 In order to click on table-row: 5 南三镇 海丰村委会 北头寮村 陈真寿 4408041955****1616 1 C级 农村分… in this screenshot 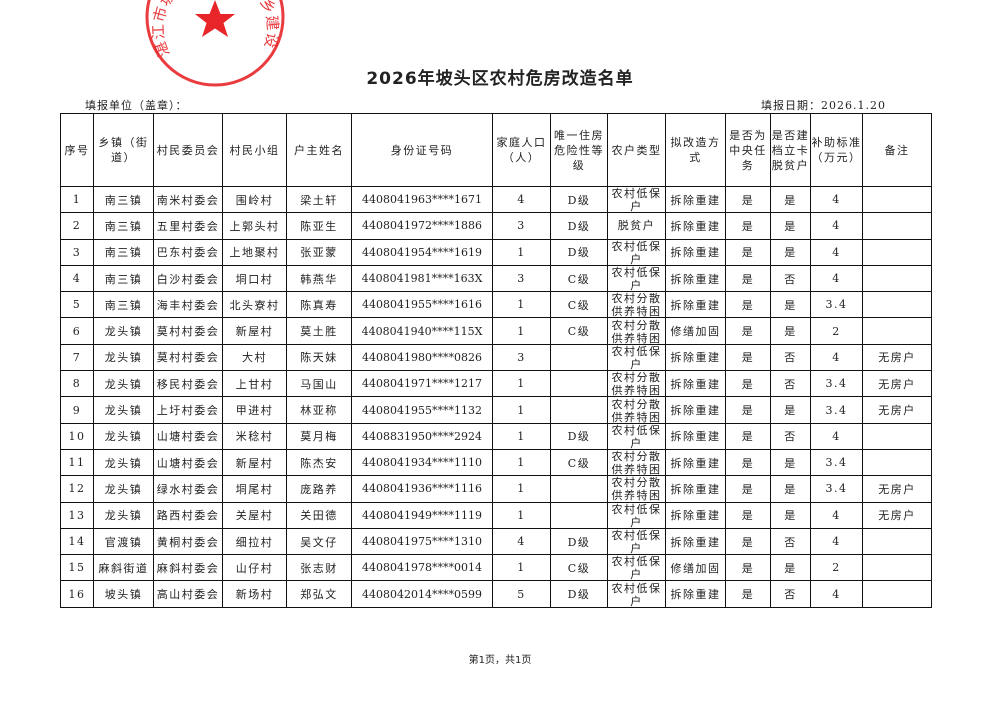, I will do `click(496, 305)`.